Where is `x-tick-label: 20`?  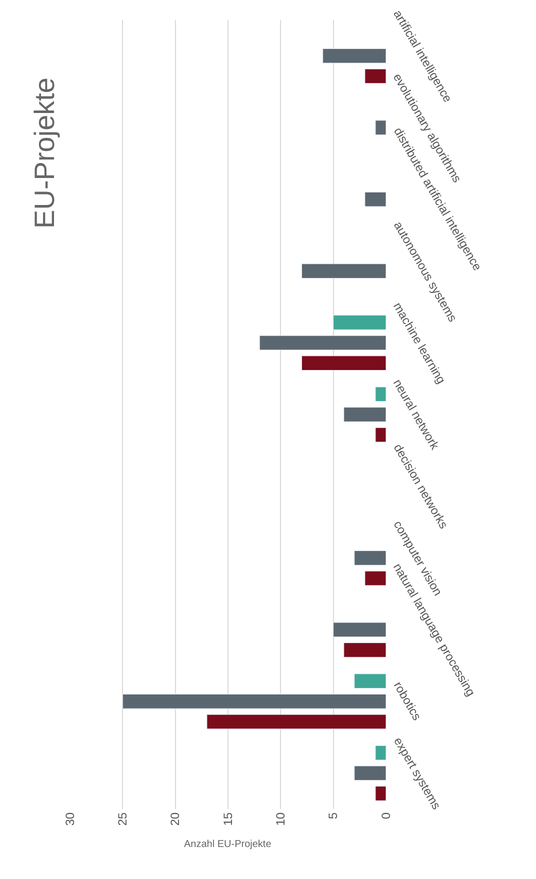 x-tick-label: 20 is located at coordinates (175, 819).